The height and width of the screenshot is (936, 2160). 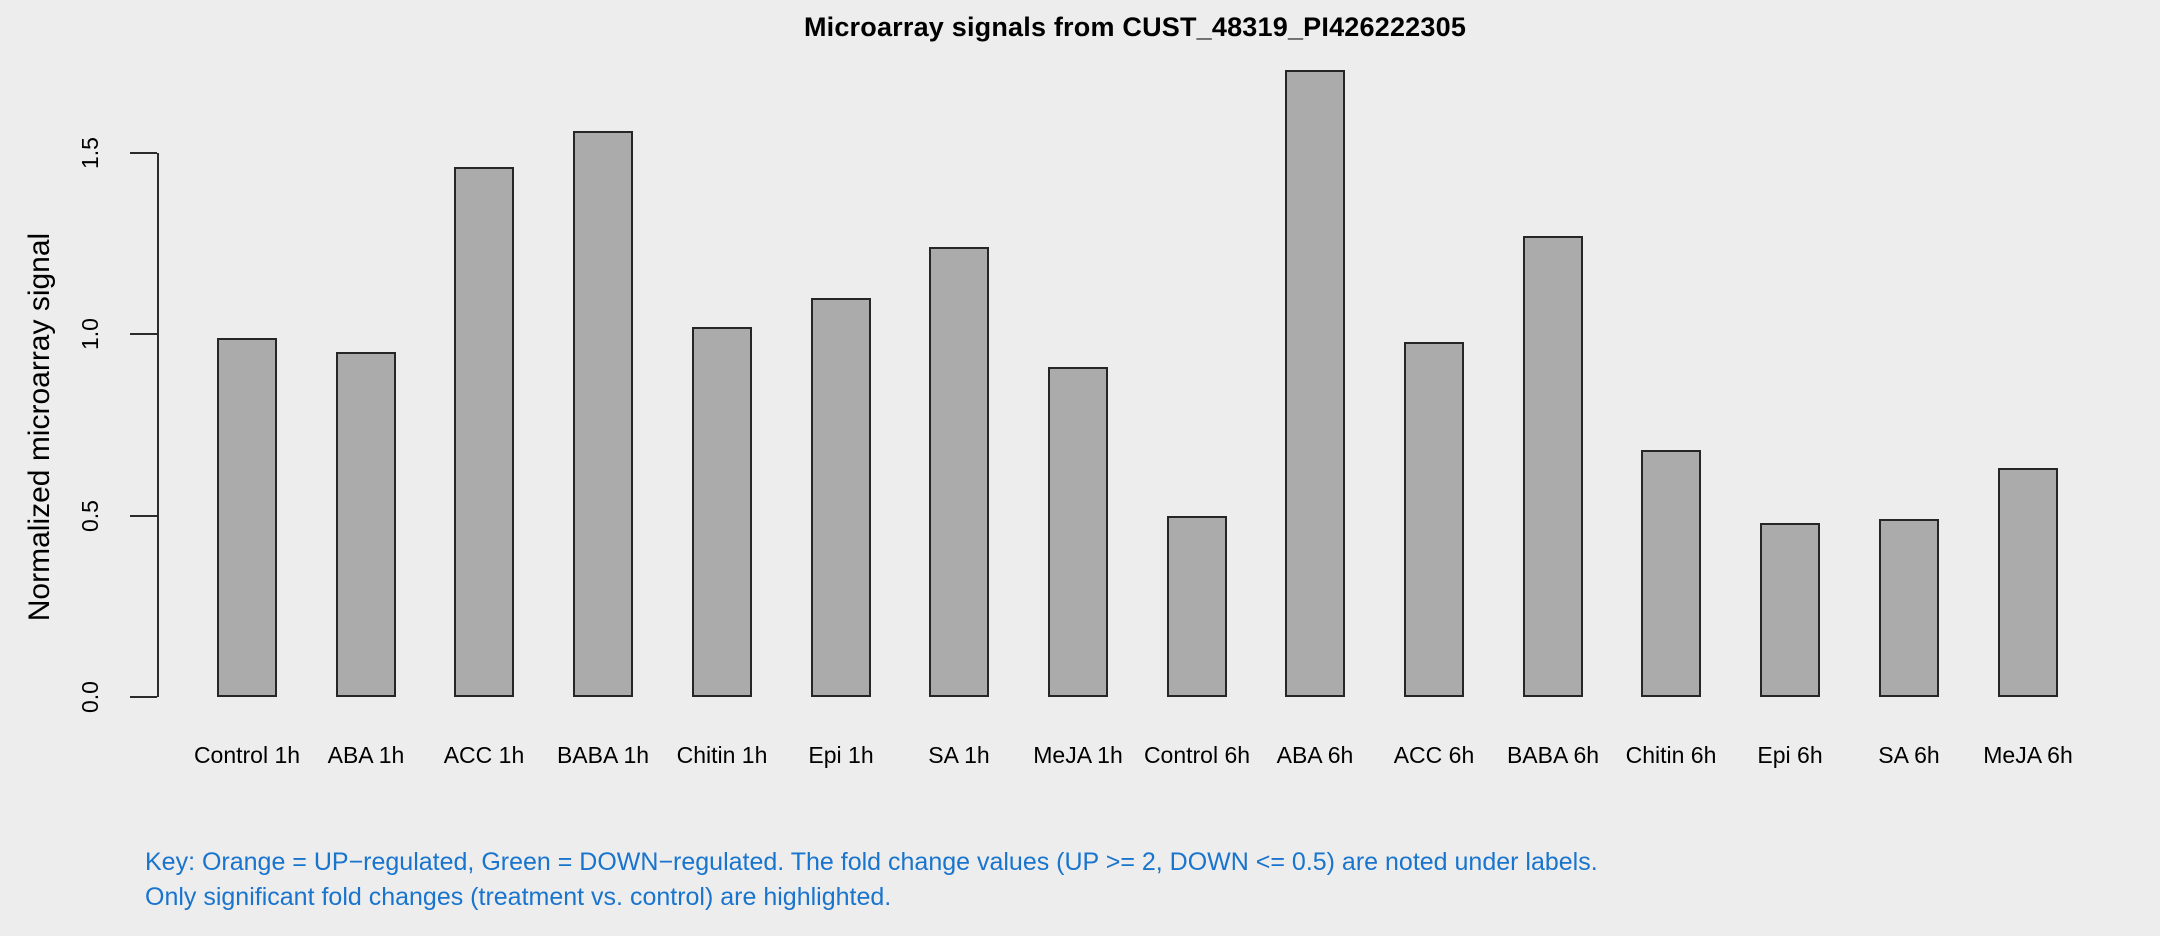 What do you see at coordinates (1671, 755) in the screenshot?
I see `x-label-chitin-6h: Chitin 6h` at bounding box center [1671, 755].